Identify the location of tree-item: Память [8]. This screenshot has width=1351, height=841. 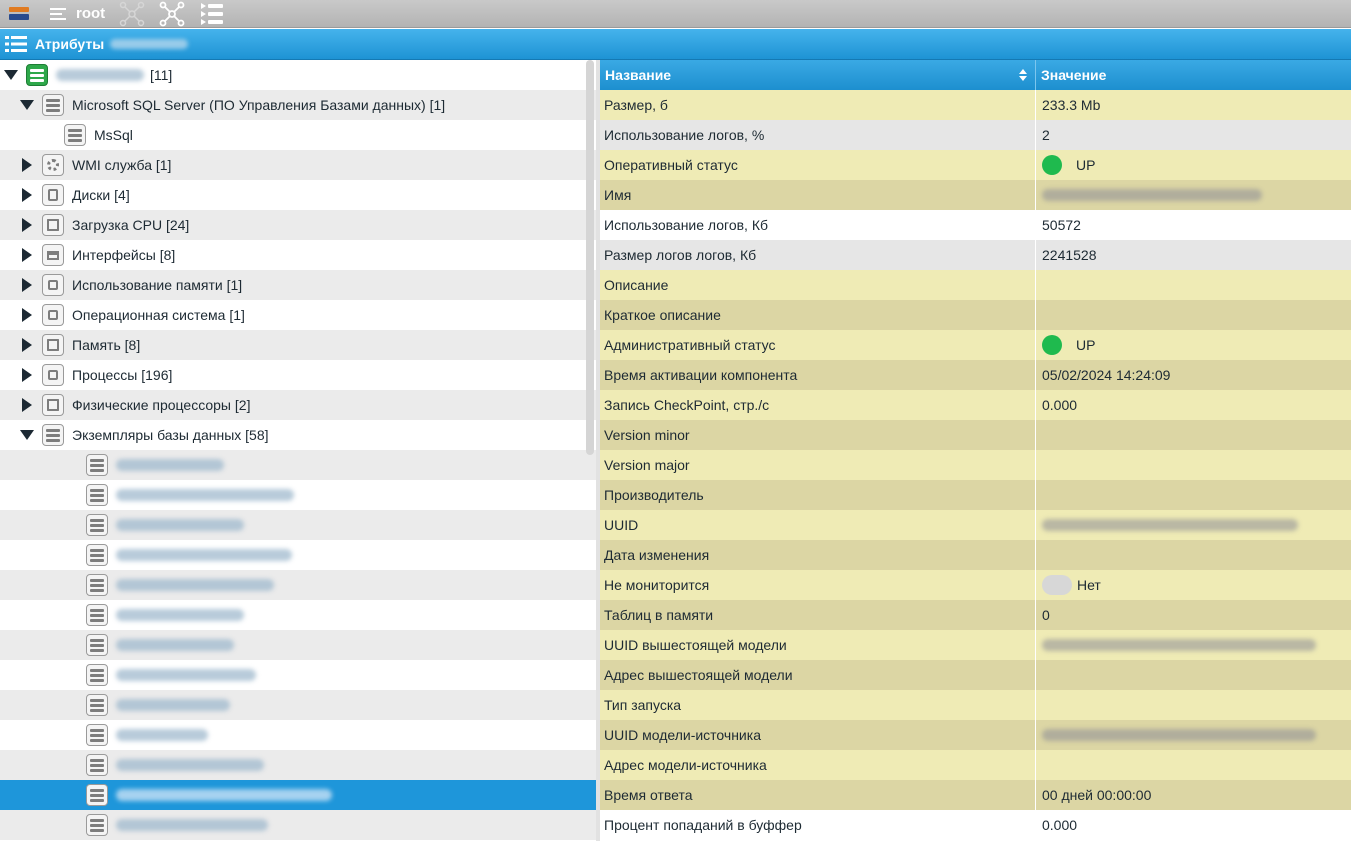
(298, 345).